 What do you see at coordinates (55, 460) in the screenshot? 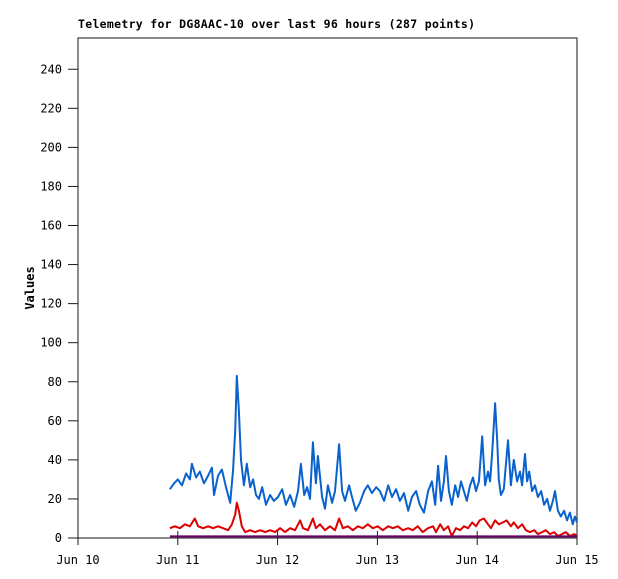
I see `y-tick-label: 40` at bounding box center [55, 460].